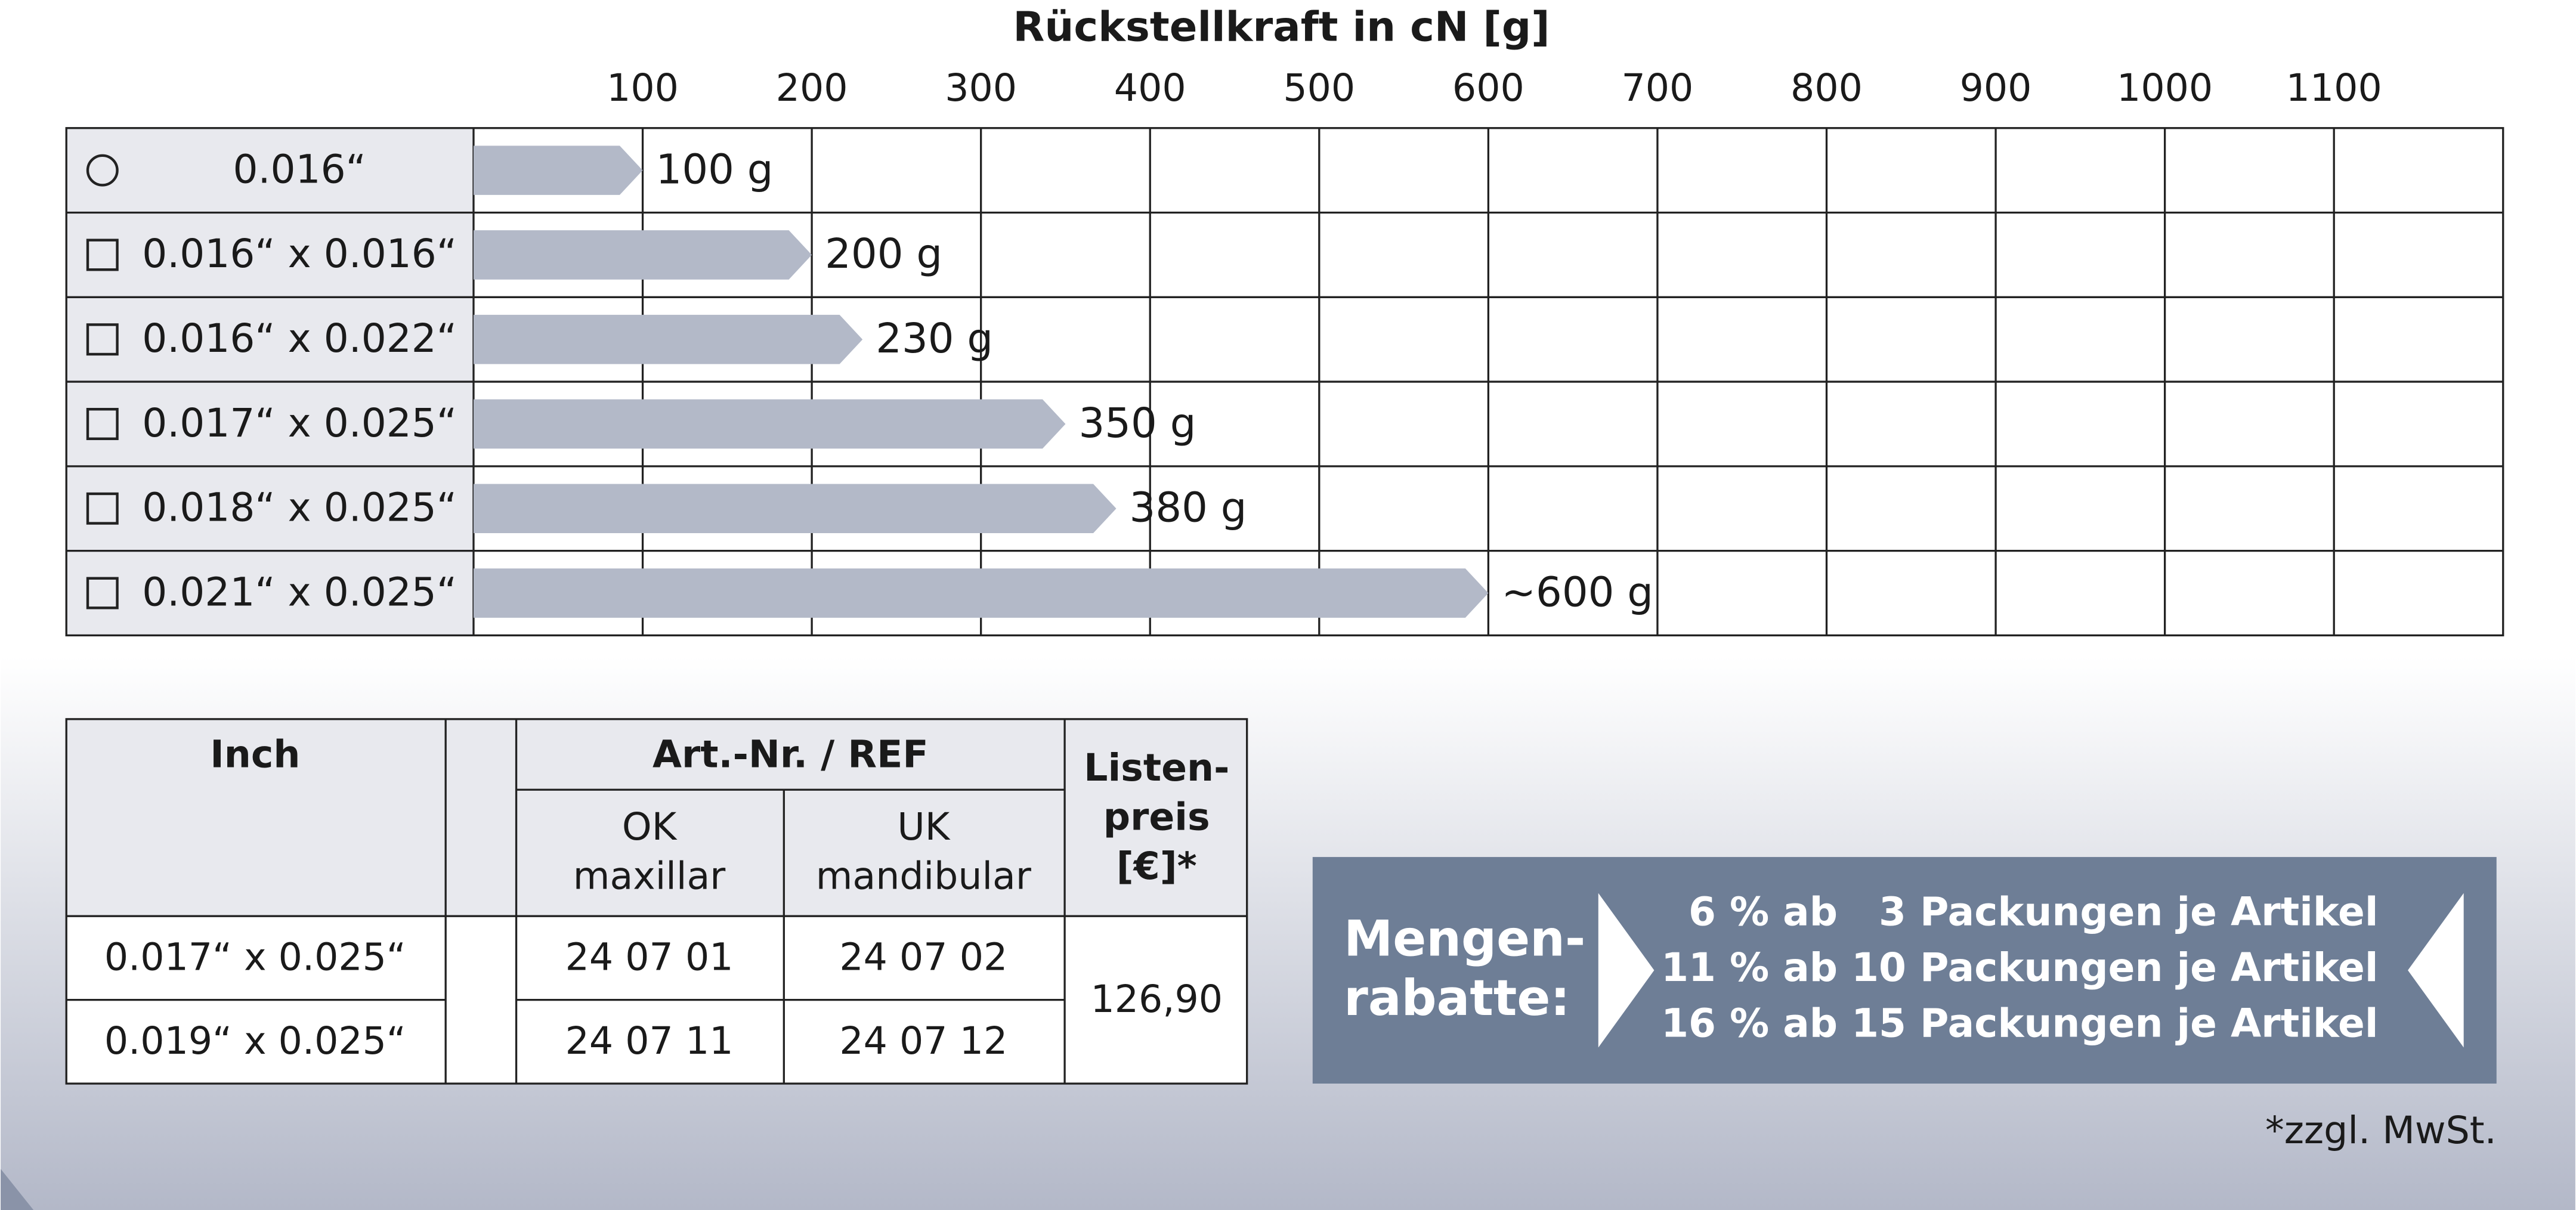 The image size is (2576, 1210). Describe the element at coordinates (1488, 88) in the screenshot. I see `x-tick-label: 600` at that location.